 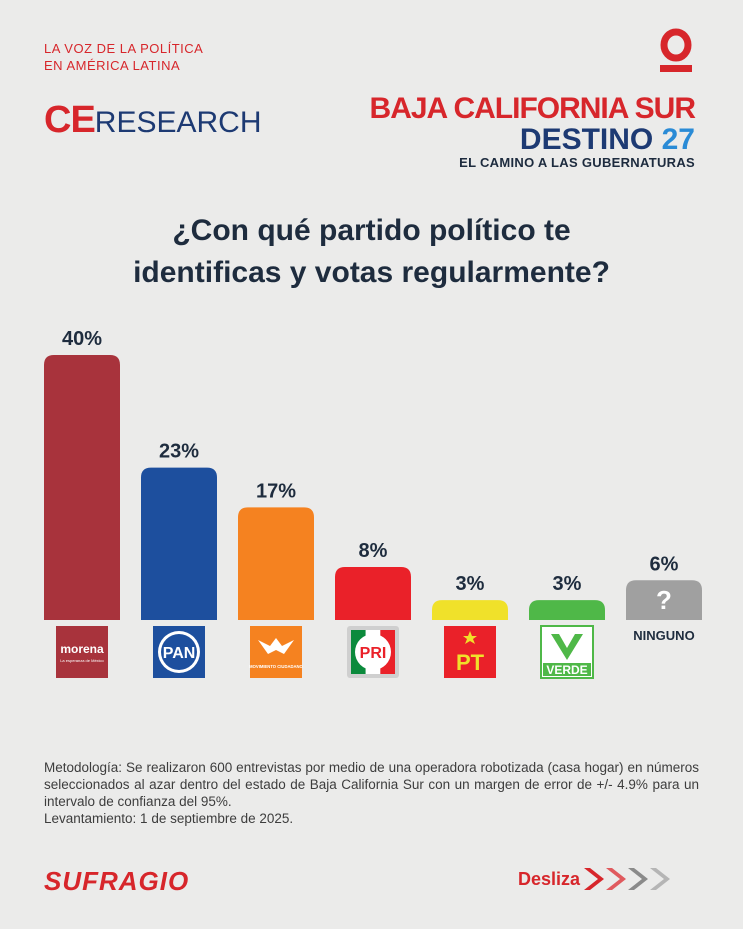 I want to click on ce-logo-suffix: RESEARCH, so click(x=178, y=122).